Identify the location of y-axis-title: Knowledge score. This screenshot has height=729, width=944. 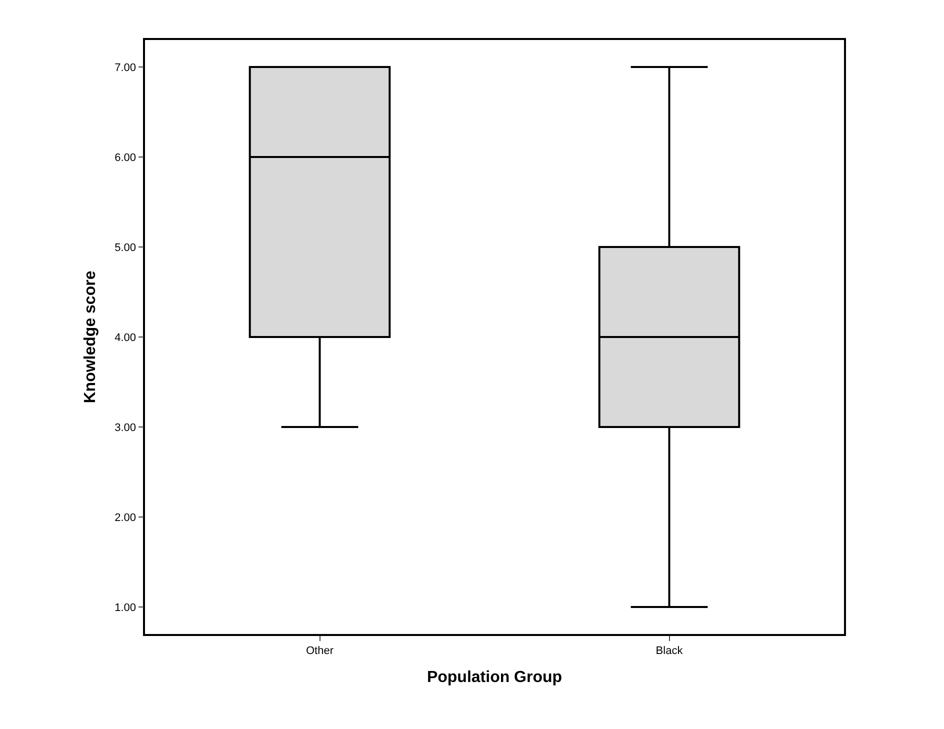
(91, 337).